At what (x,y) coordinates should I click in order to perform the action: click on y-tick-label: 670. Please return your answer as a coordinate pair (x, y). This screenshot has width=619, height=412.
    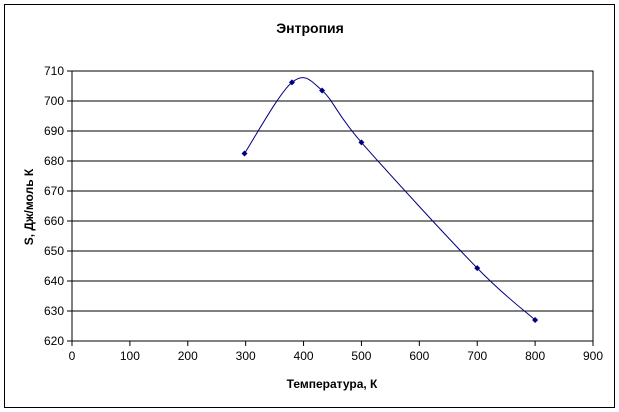
    Looking at the image, I should click on (54, 191).